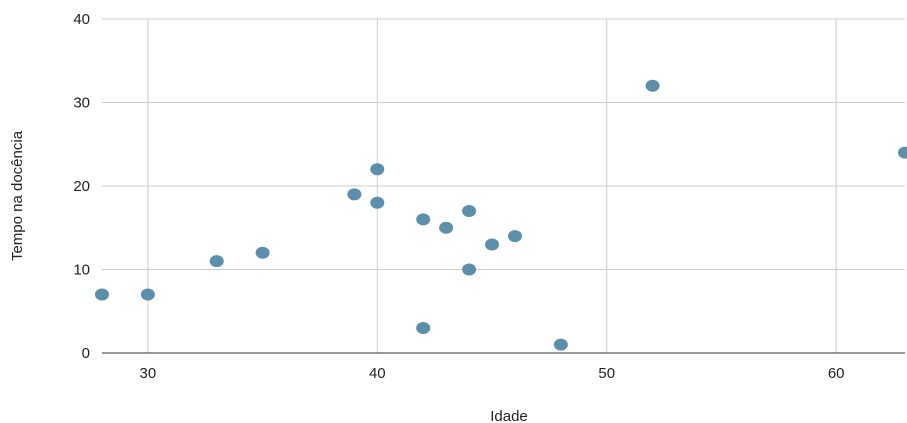  What do you see at coordinates (86, 353) in the screenshot?
I see `y-tick-label: 0` at bounding box center [86, 353].